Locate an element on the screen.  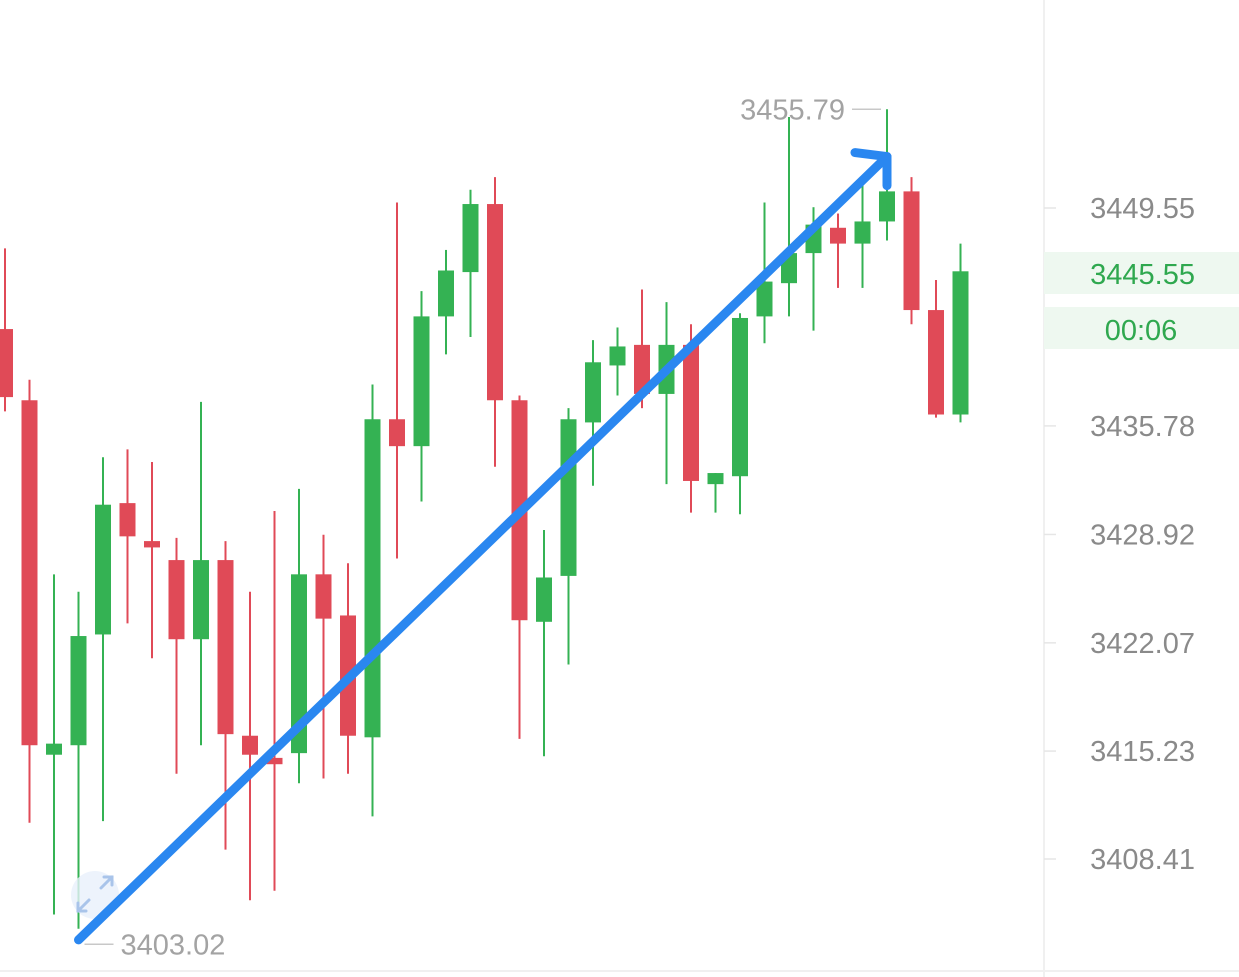
y-tick-label: 3415.23 is located at coordinates (1142, 752).